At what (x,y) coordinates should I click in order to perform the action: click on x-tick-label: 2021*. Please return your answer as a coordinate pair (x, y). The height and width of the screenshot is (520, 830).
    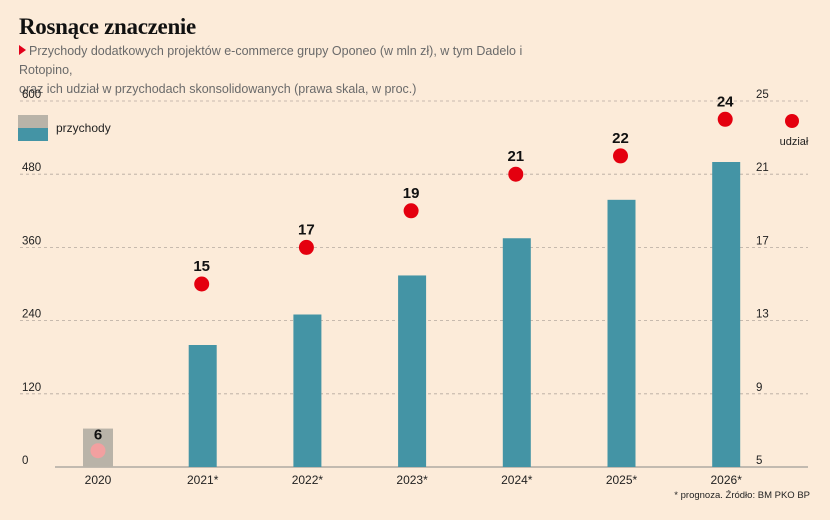
    Looking at the image, I should click on (203, 480).